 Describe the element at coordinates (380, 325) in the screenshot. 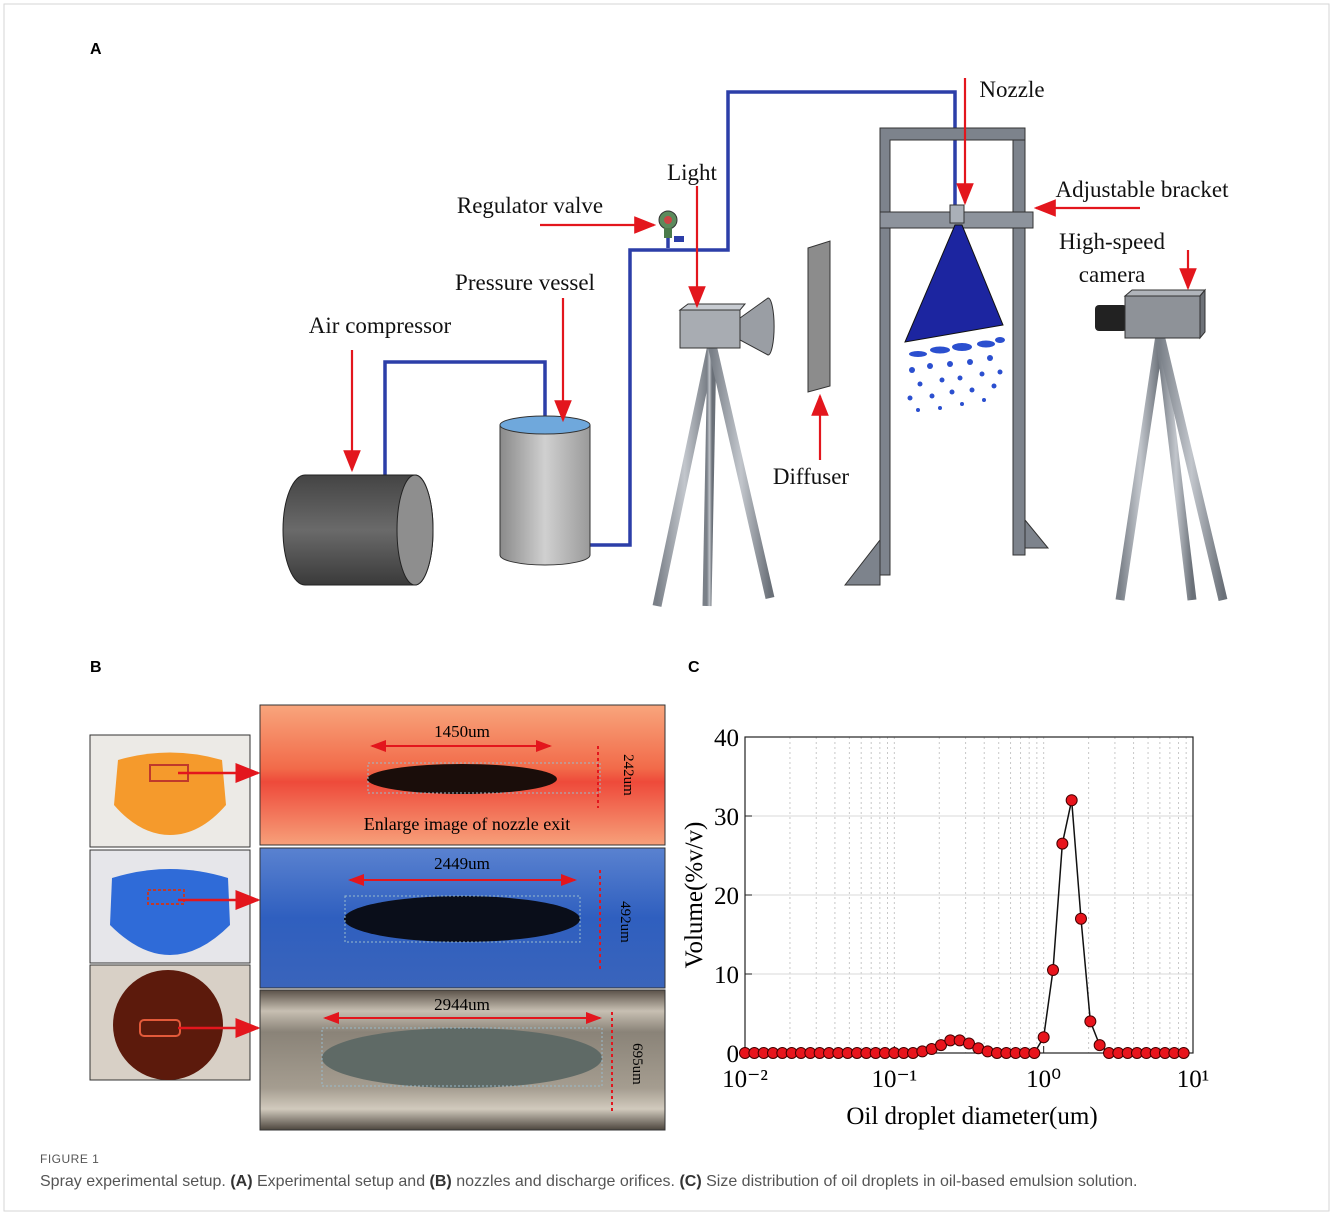

I see `component-label: Air compressor` at that location.